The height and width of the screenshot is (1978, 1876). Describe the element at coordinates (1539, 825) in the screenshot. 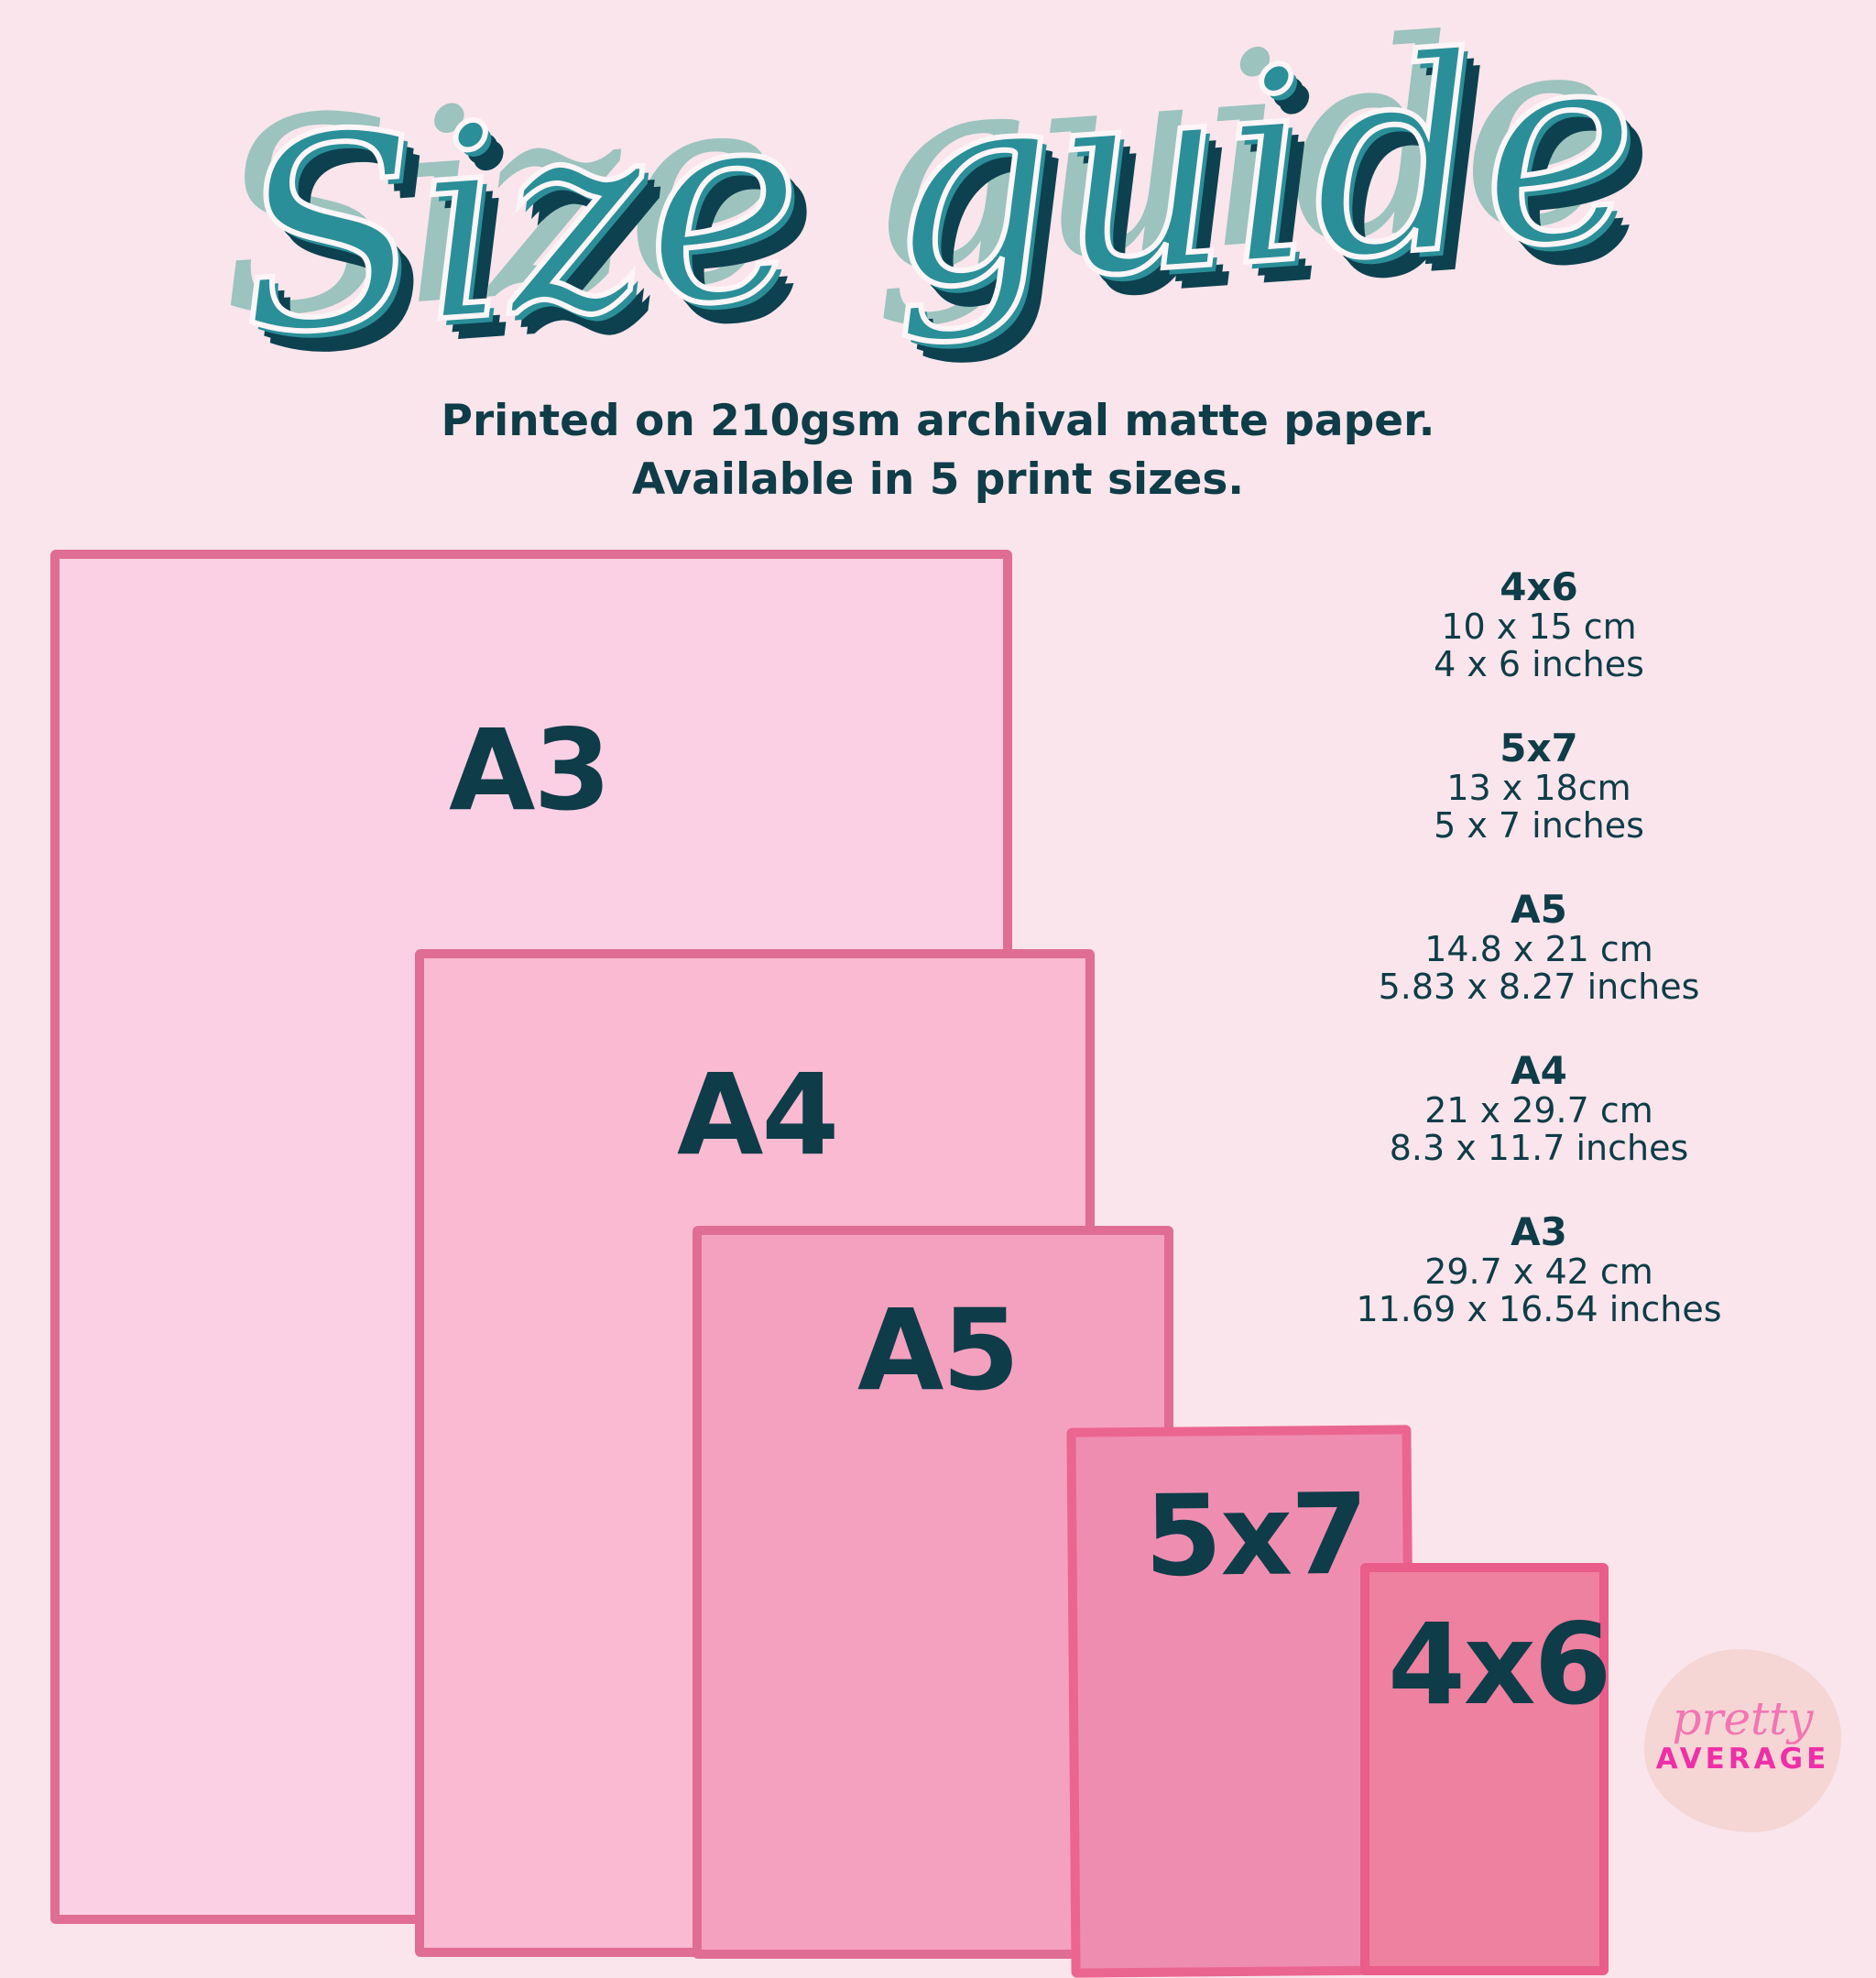

I see `spec-imperial: 5 x 7 inches` at that location.